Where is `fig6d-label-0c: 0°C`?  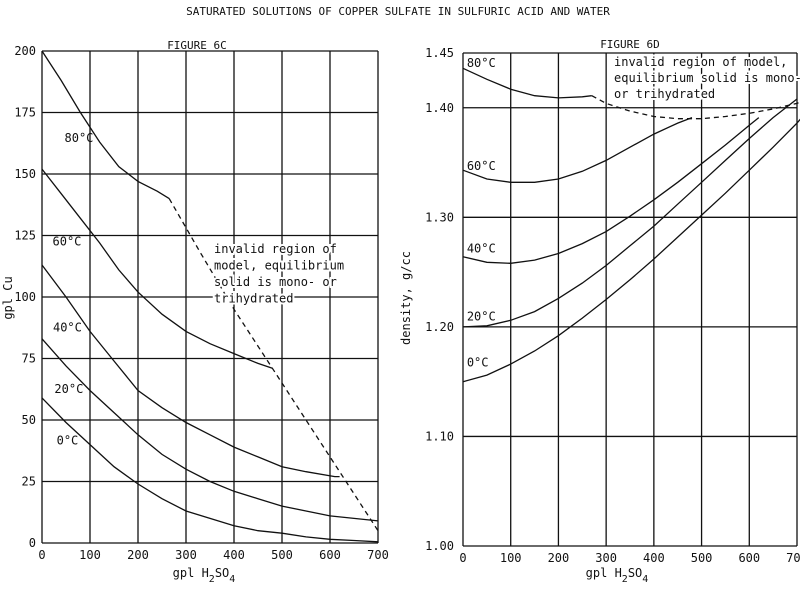
fig6d-label-0c: 0°C is located at coordinates (478, 362).